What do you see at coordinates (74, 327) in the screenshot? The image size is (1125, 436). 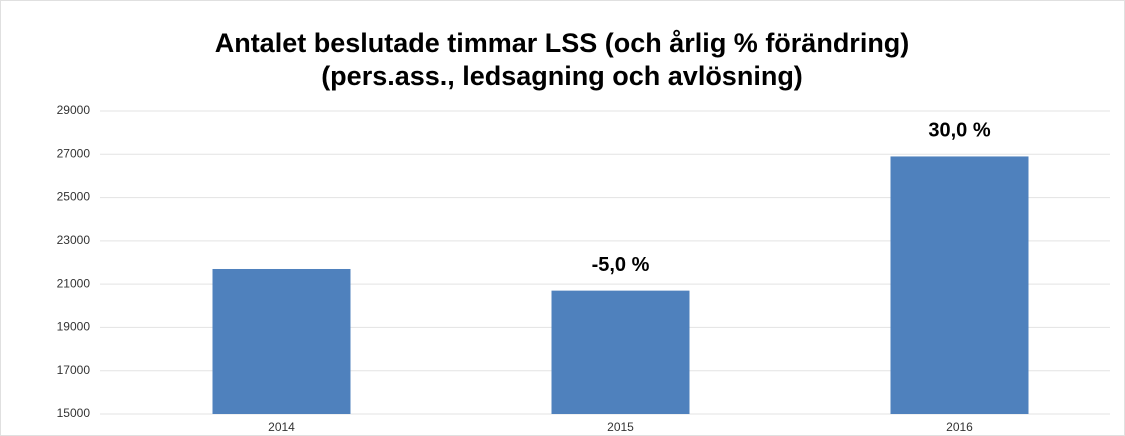 I see `y-tick-label: 19000` at bounding box center [74, 327].